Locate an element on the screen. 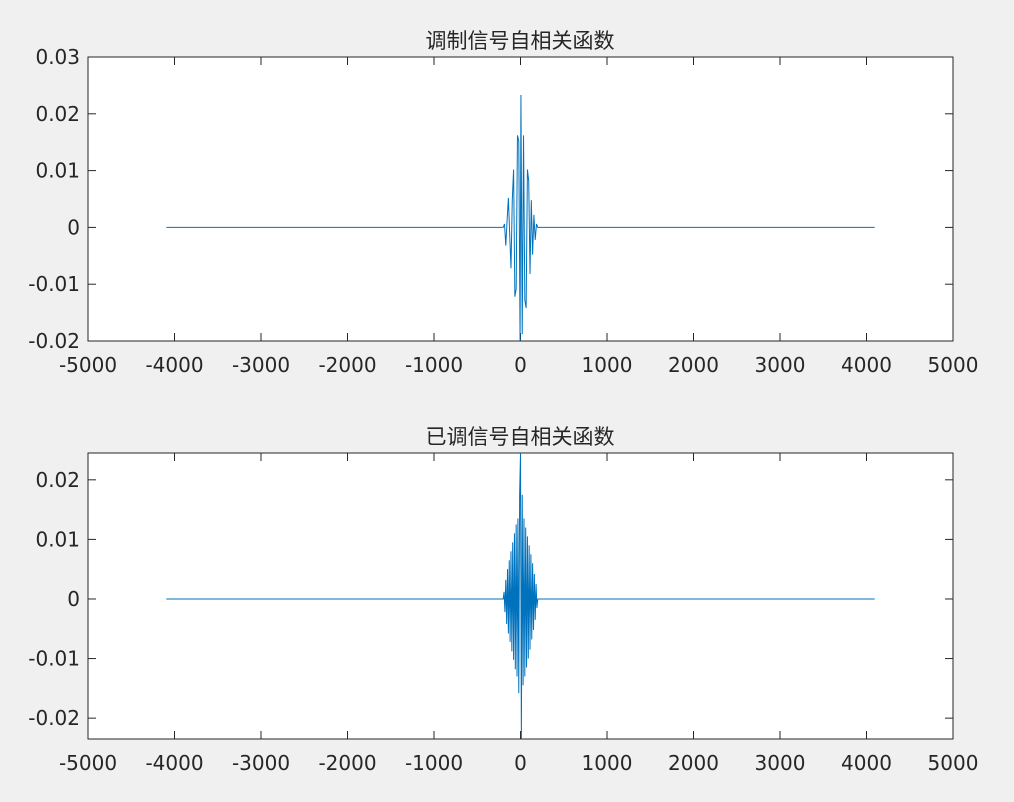 Image resolution: width=1014 pixels, height=802 pixels. chart-title-bottom: 已调信号自相关函数 is located at coordinates (520, 437).